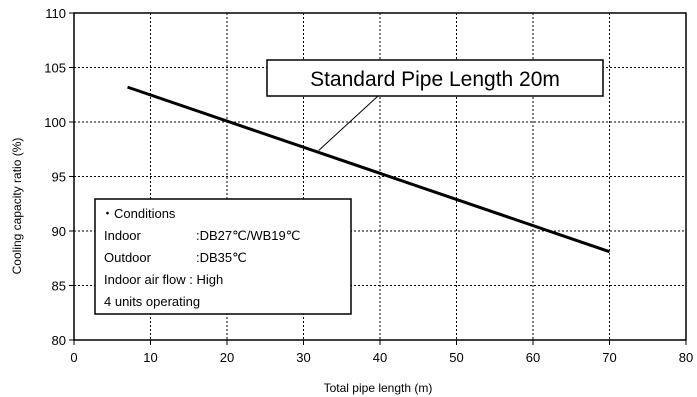 The width and height of the screenshot is (697, 397). I want to click on x-tick-label: 80, so click(686, 357).